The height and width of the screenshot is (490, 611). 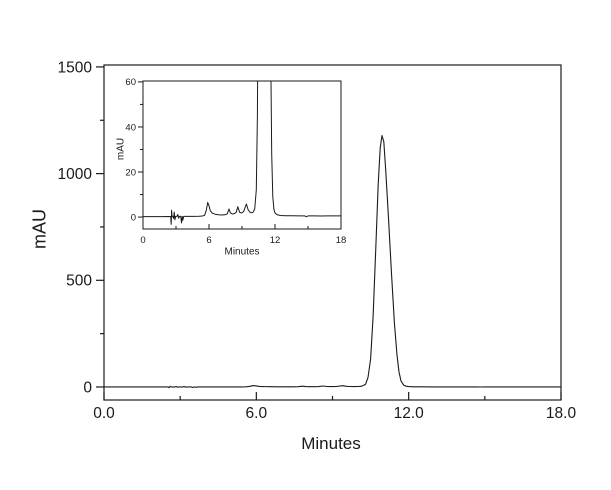 I want to click on inset-y-axis-title: mAU, so click(x=121, y=149).